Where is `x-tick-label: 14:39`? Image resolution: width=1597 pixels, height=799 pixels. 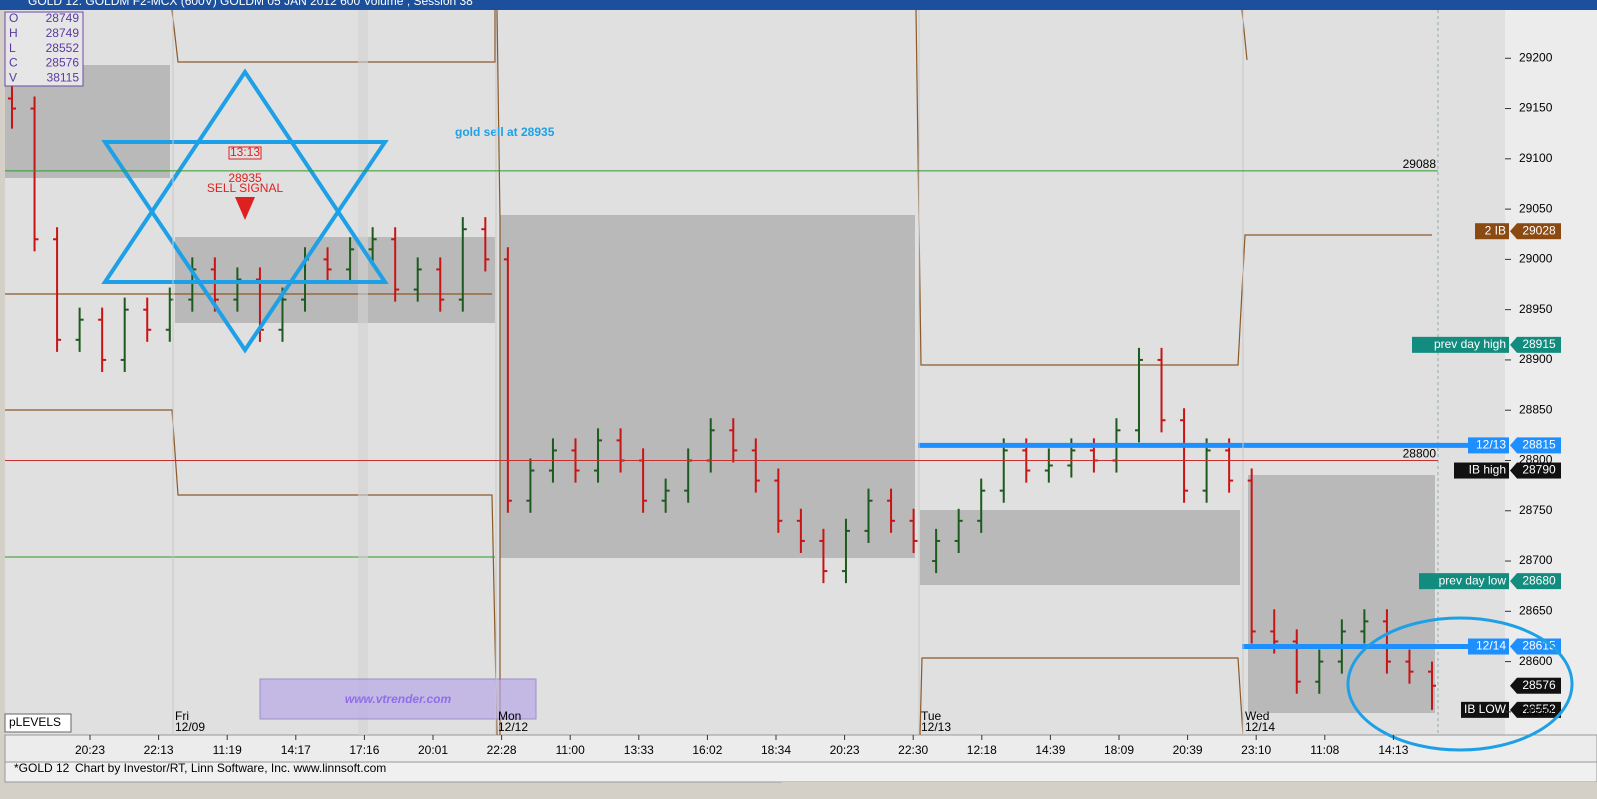
x-tick-label: 14:39 is located at coordinates (1050, 750).